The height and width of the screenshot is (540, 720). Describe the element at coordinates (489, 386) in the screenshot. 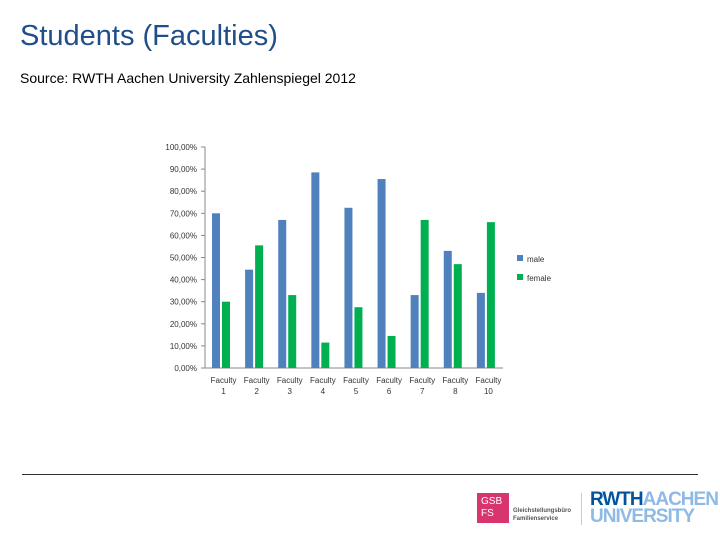

I see `x-tick-label: Faculty 10` at that location.